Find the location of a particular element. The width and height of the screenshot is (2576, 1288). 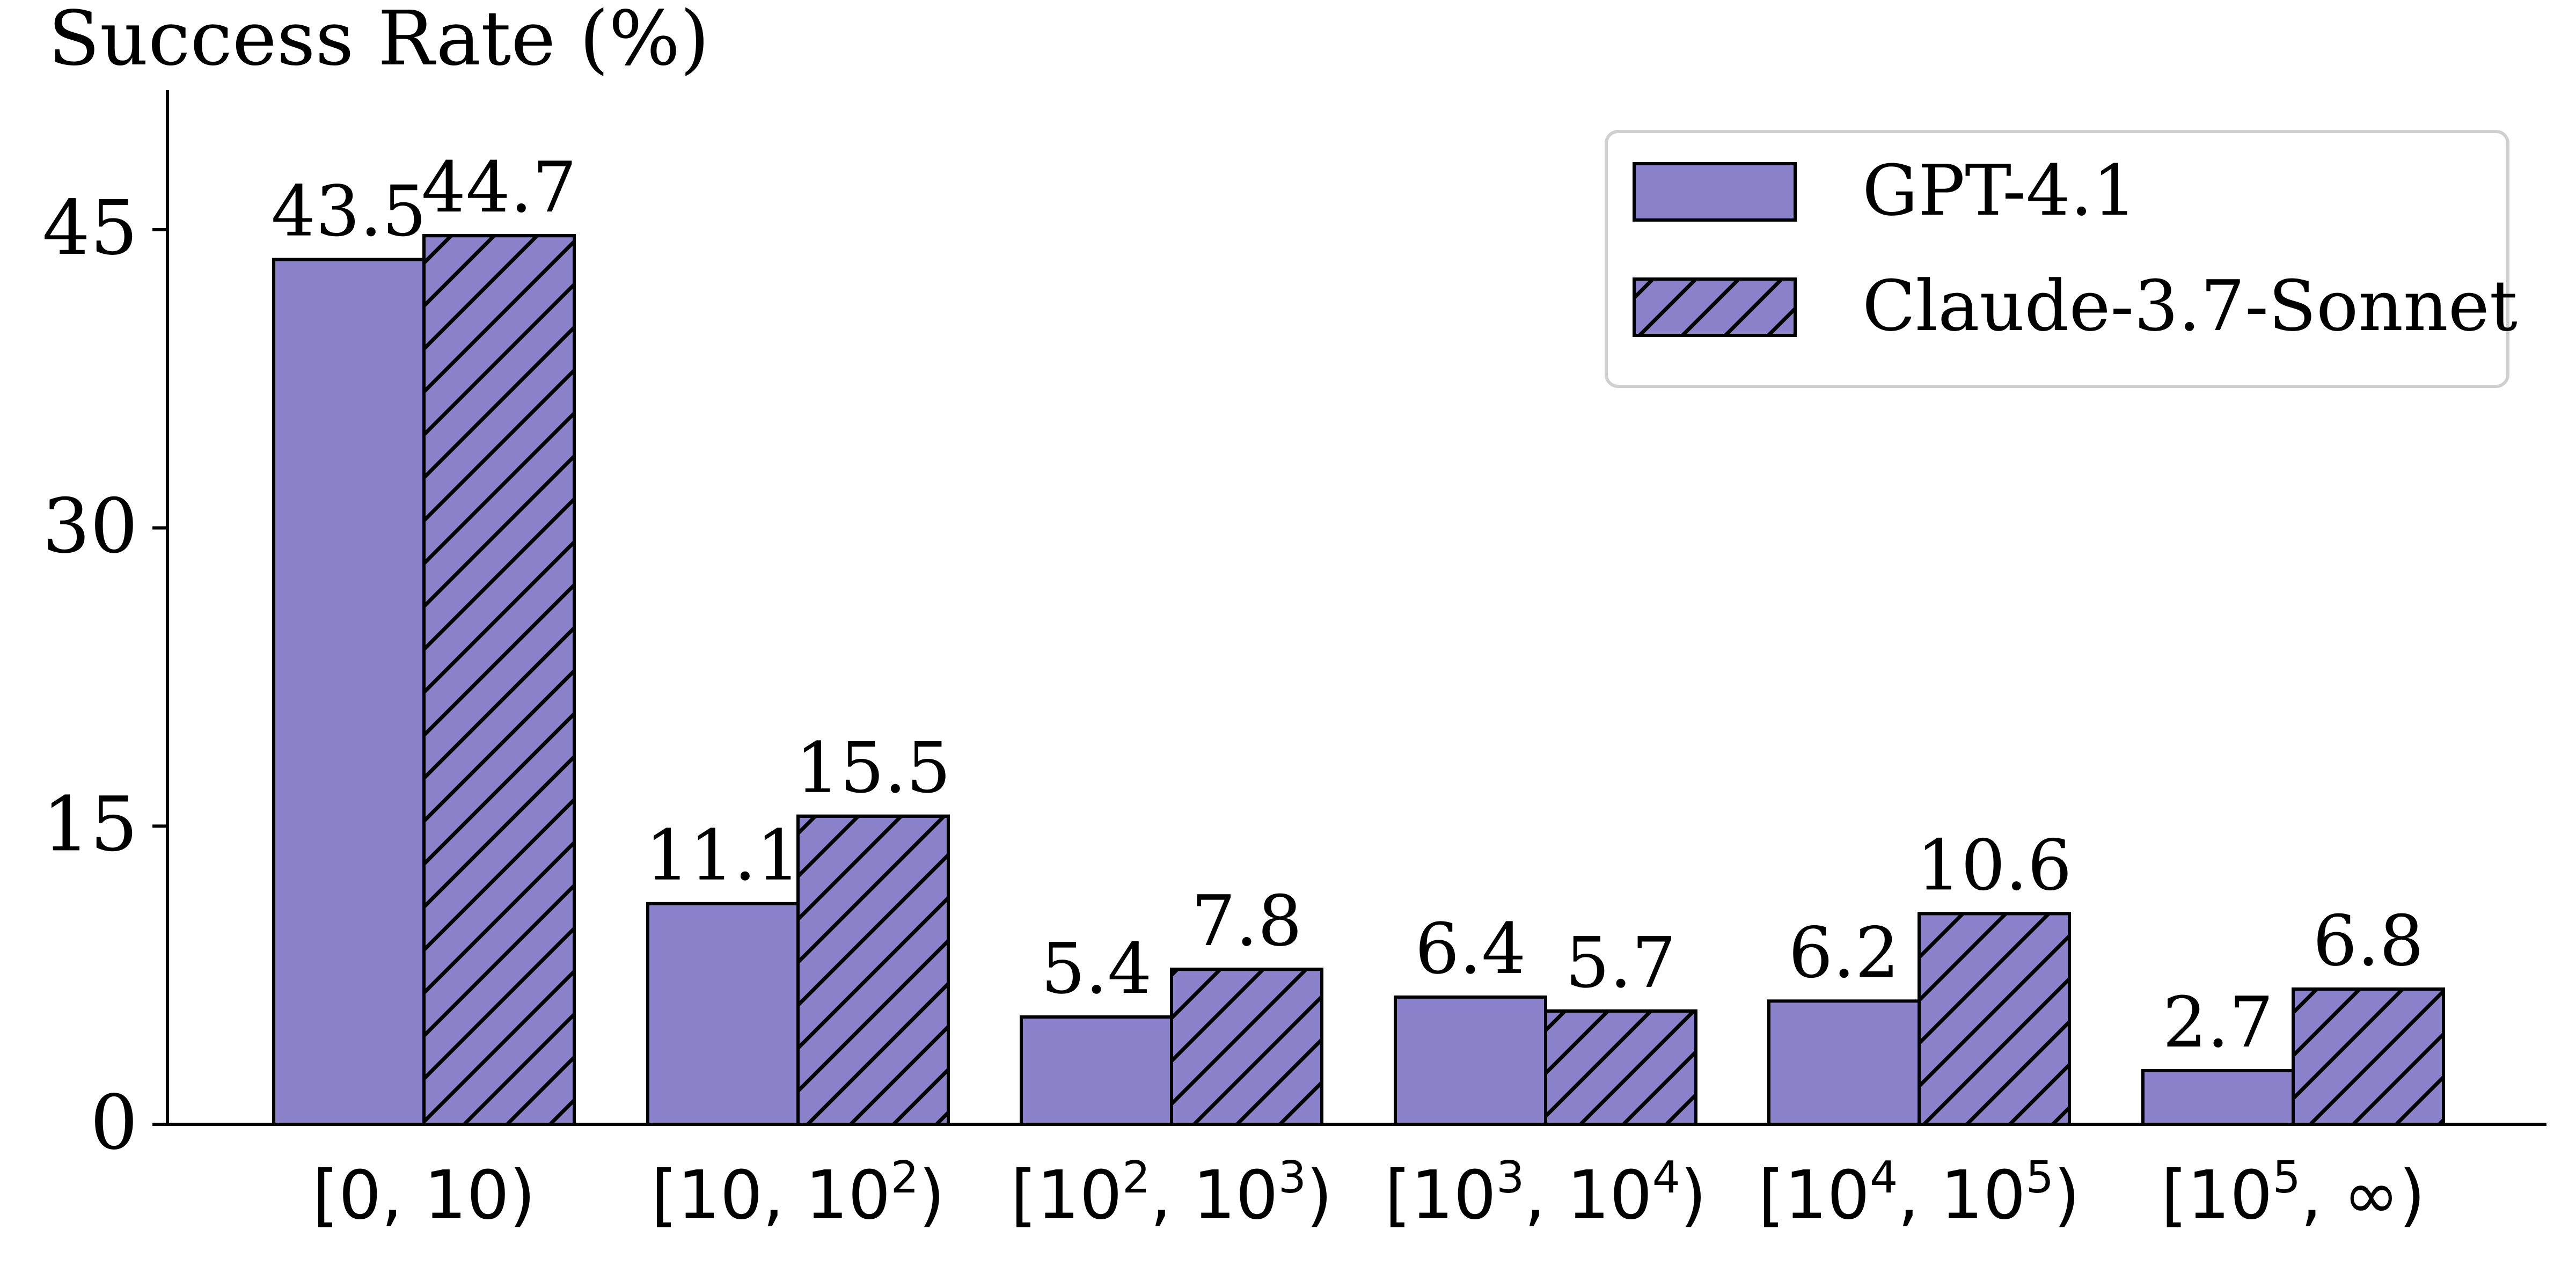

value-label: 6.2 is located at coordinates (1844, 952).